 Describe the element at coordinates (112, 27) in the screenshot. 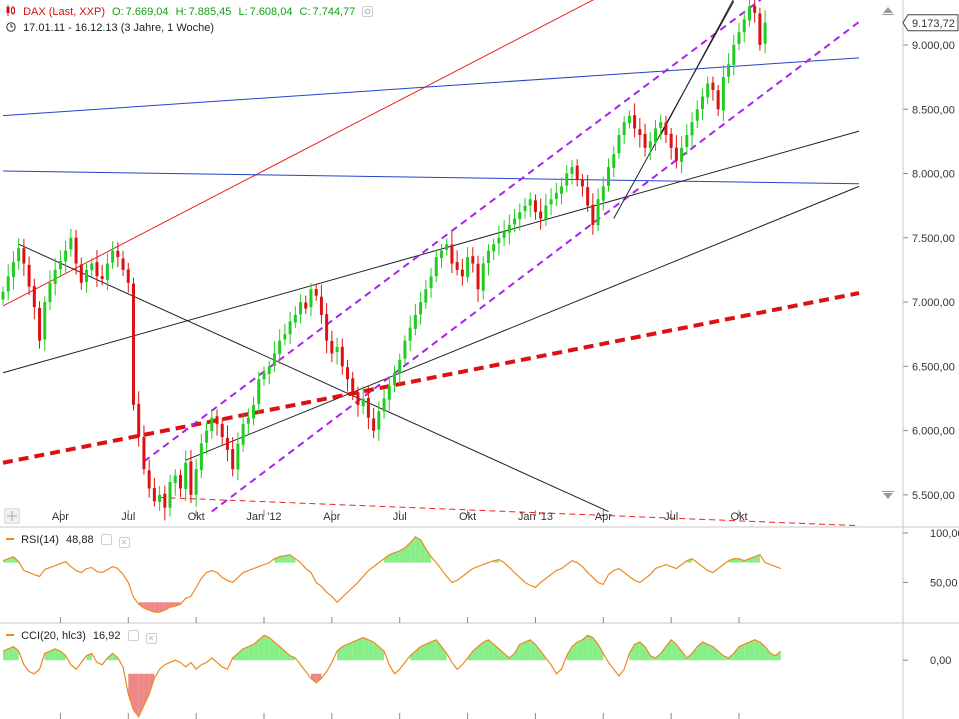

I see `range-header: 17.01.11 - 16.12.13 (3 Jahre, 1 Woche)` at that location.